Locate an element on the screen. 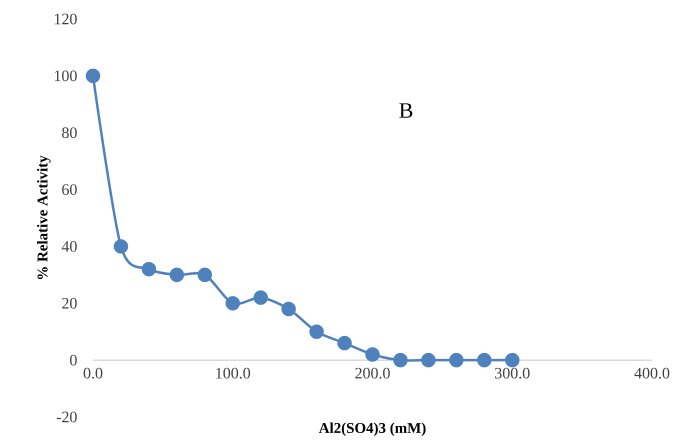 This screenshot has height=441, width=677. x-tick-label: 200.0 is located at coordinates (372, 373).